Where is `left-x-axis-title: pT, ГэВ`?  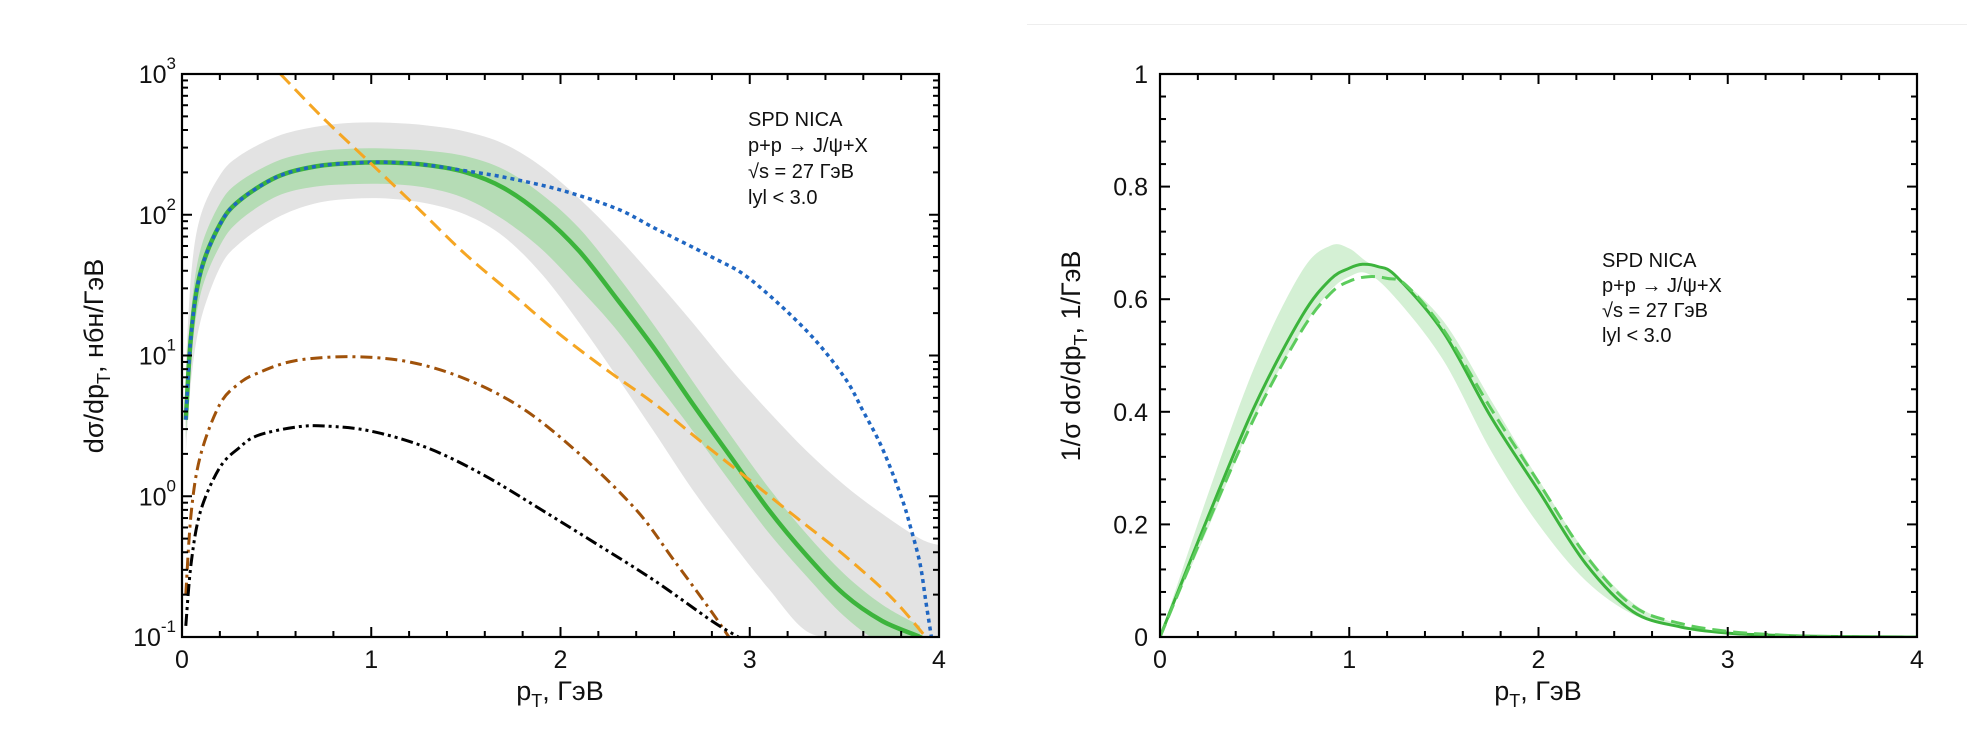
left-x-axis-title: pT, ГэВ is located at coordinates (559, 693).